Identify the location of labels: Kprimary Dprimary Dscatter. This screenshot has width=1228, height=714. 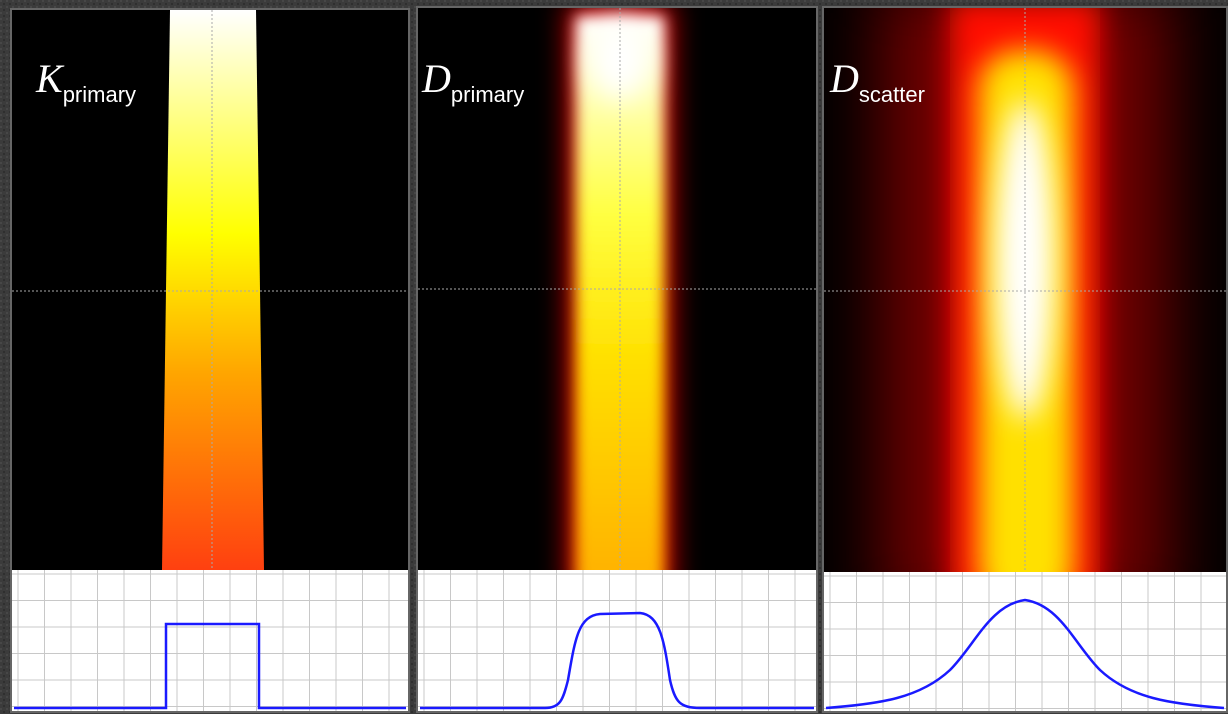
(480, 81).